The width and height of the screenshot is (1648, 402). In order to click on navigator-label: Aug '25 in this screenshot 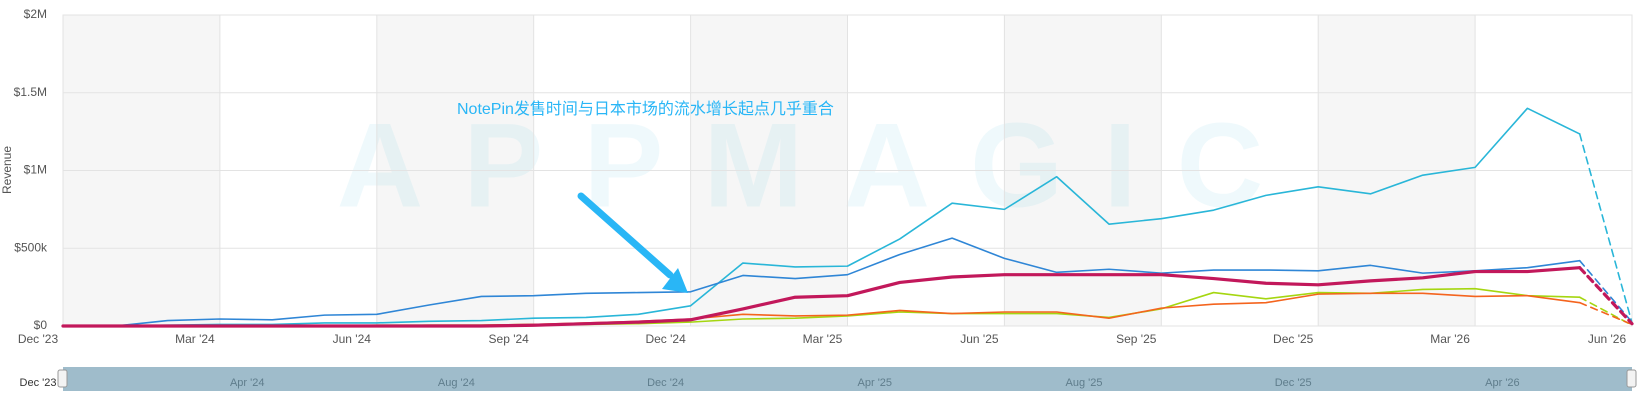, I will do `click(1084, 383)`.